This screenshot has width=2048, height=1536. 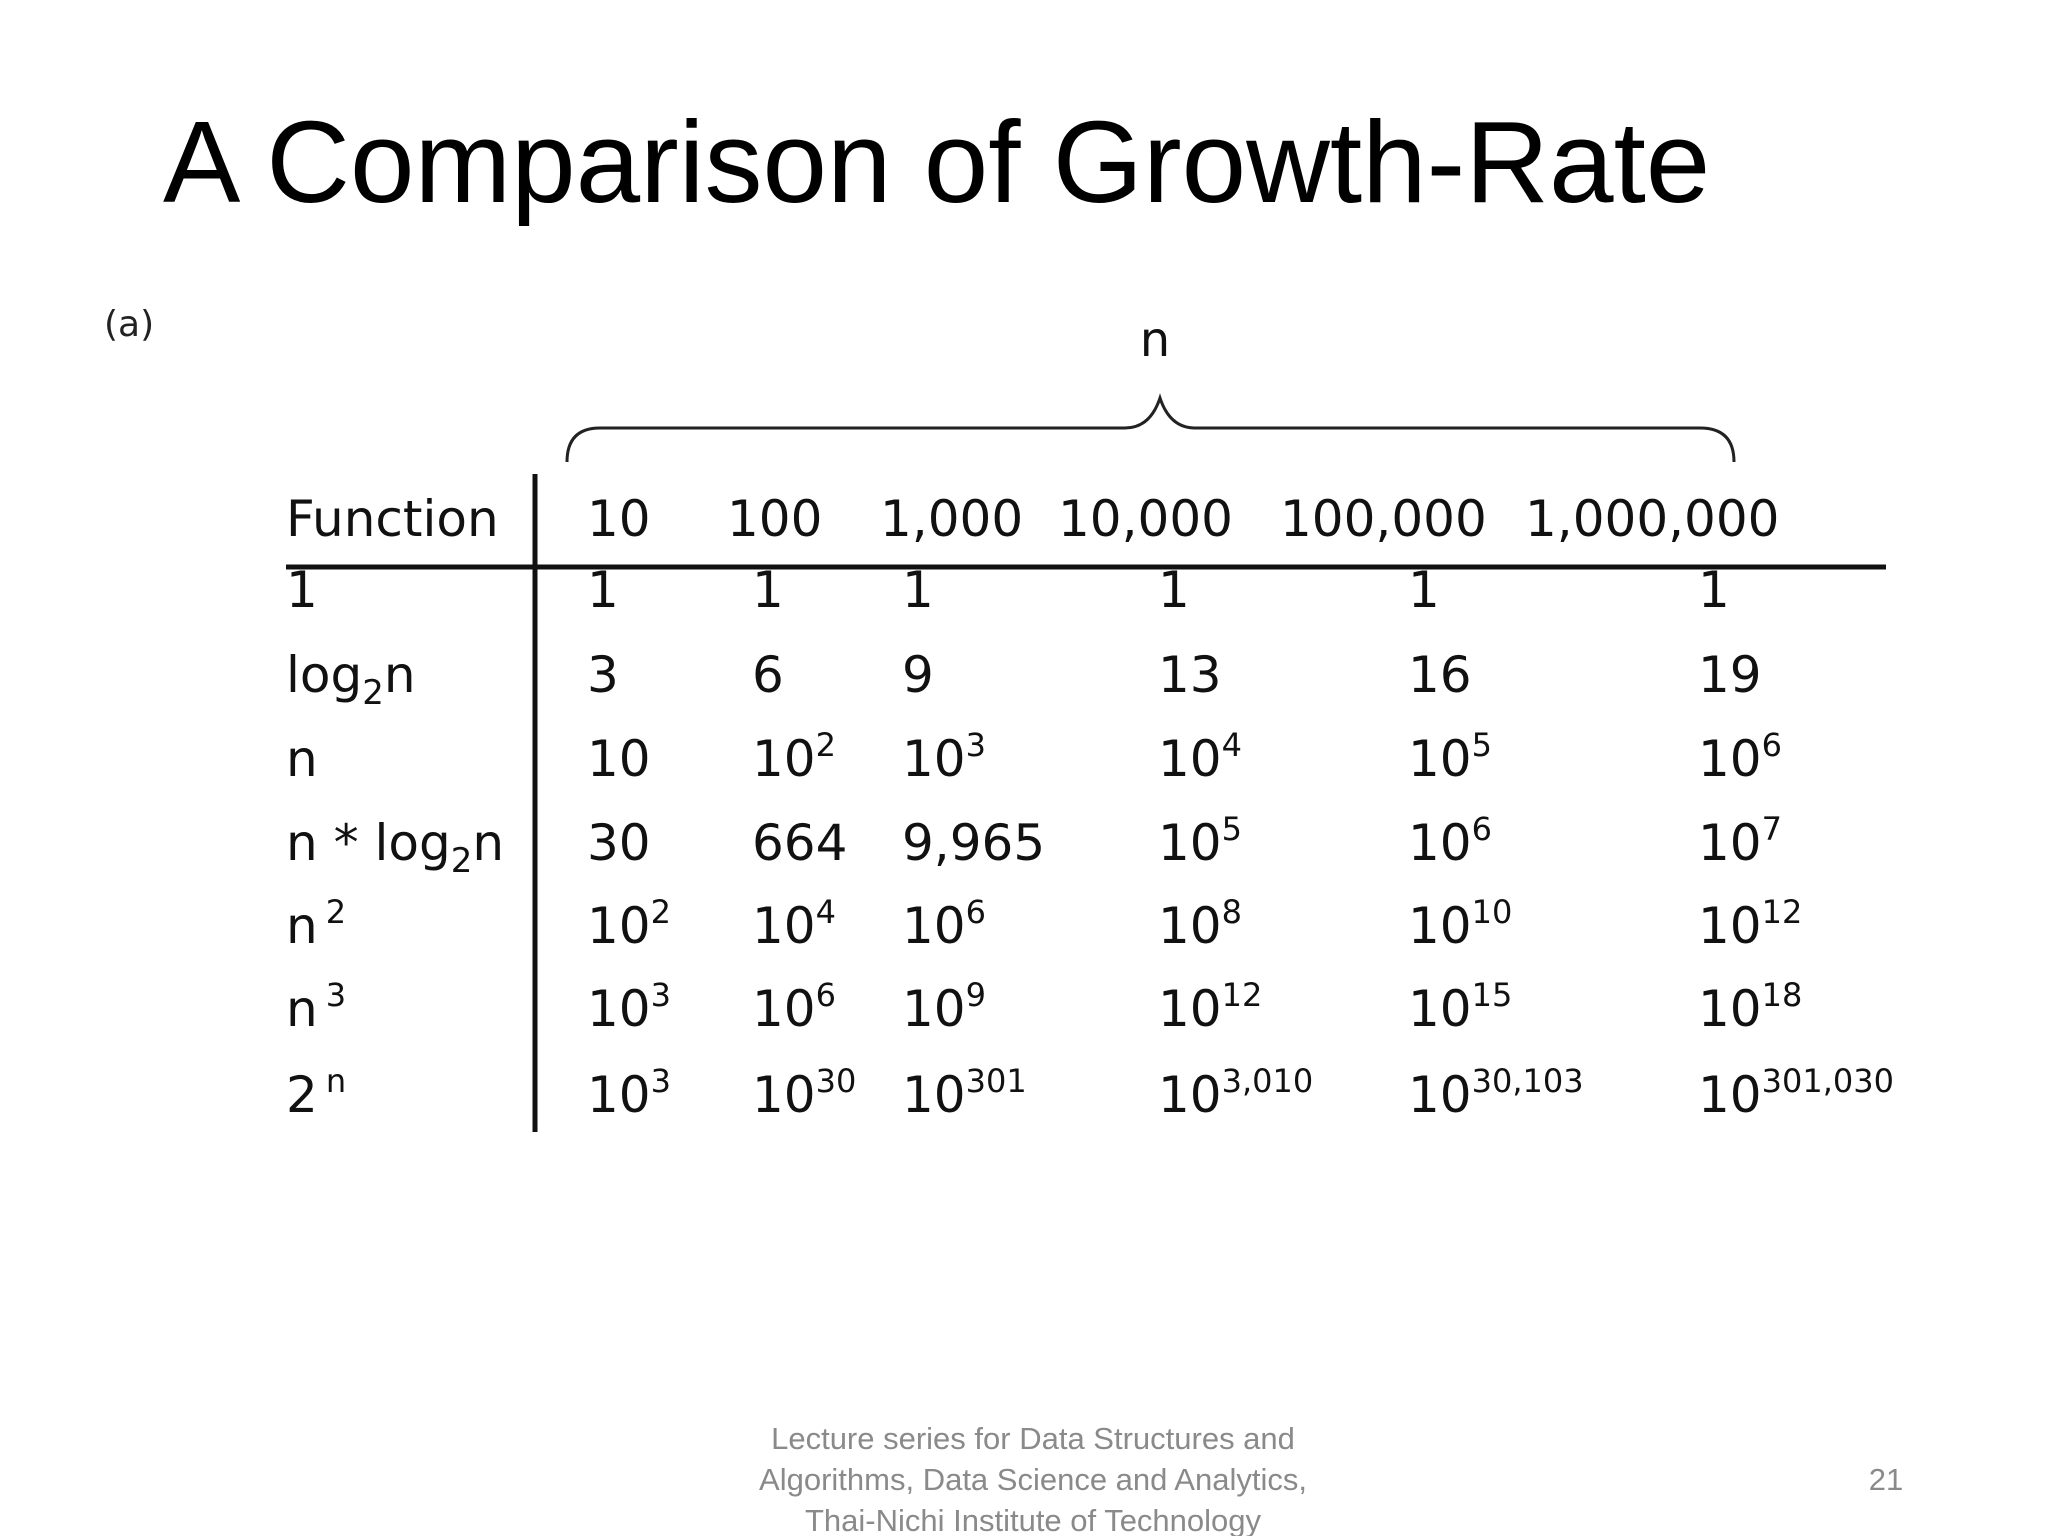 I want to click on table-cell: 108, so click(x=1200, y=924).